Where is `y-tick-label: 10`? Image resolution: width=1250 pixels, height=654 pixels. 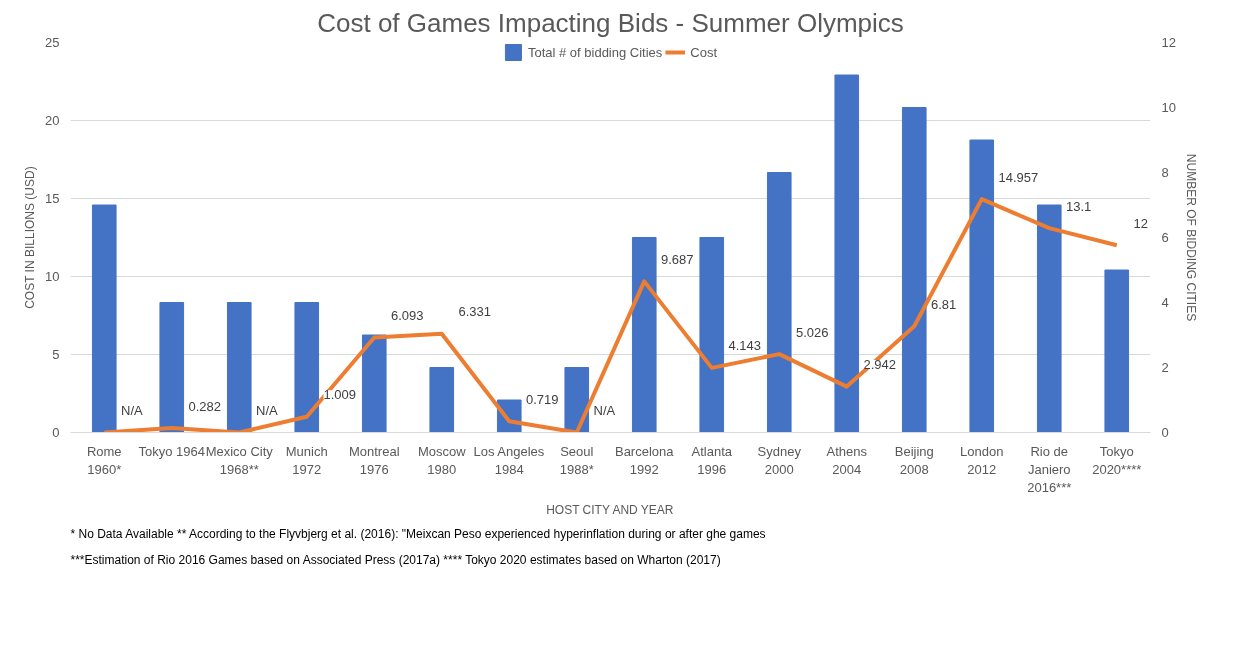
y-tick-label: 10 is located at coordinates (52, 276).